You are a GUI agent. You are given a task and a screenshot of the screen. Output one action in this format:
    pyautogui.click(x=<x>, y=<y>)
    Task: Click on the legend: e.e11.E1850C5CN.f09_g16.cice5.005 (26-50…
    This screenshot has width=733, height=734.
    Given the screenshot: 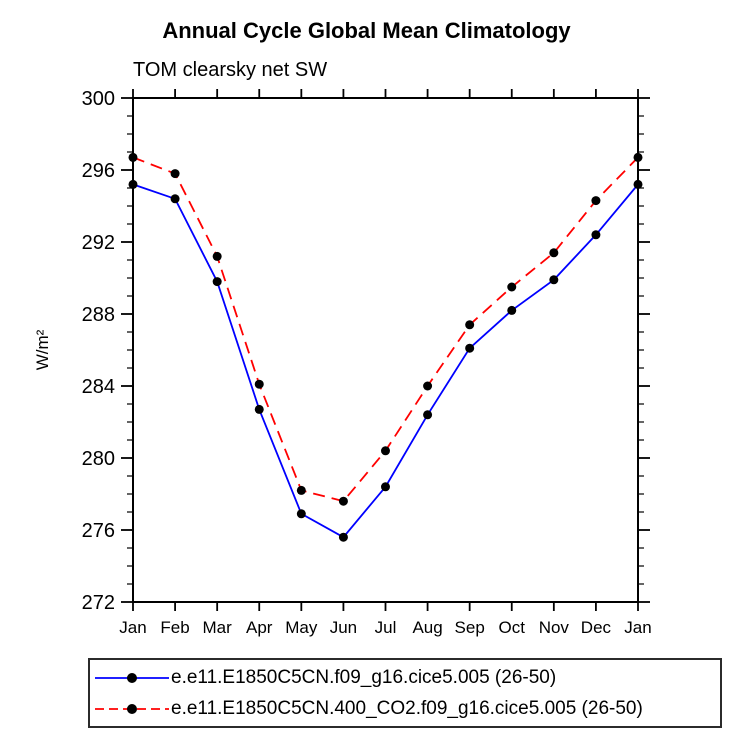 What is the action you would take?
    pyautogui.click(x=405, y=693)
    